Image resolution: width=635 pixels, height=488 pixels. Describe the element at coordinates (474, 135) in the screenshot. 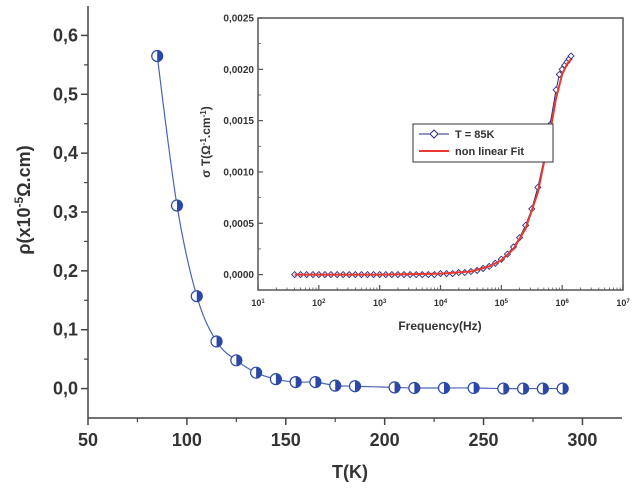

I see `legend-label: T = 85K` at that location.